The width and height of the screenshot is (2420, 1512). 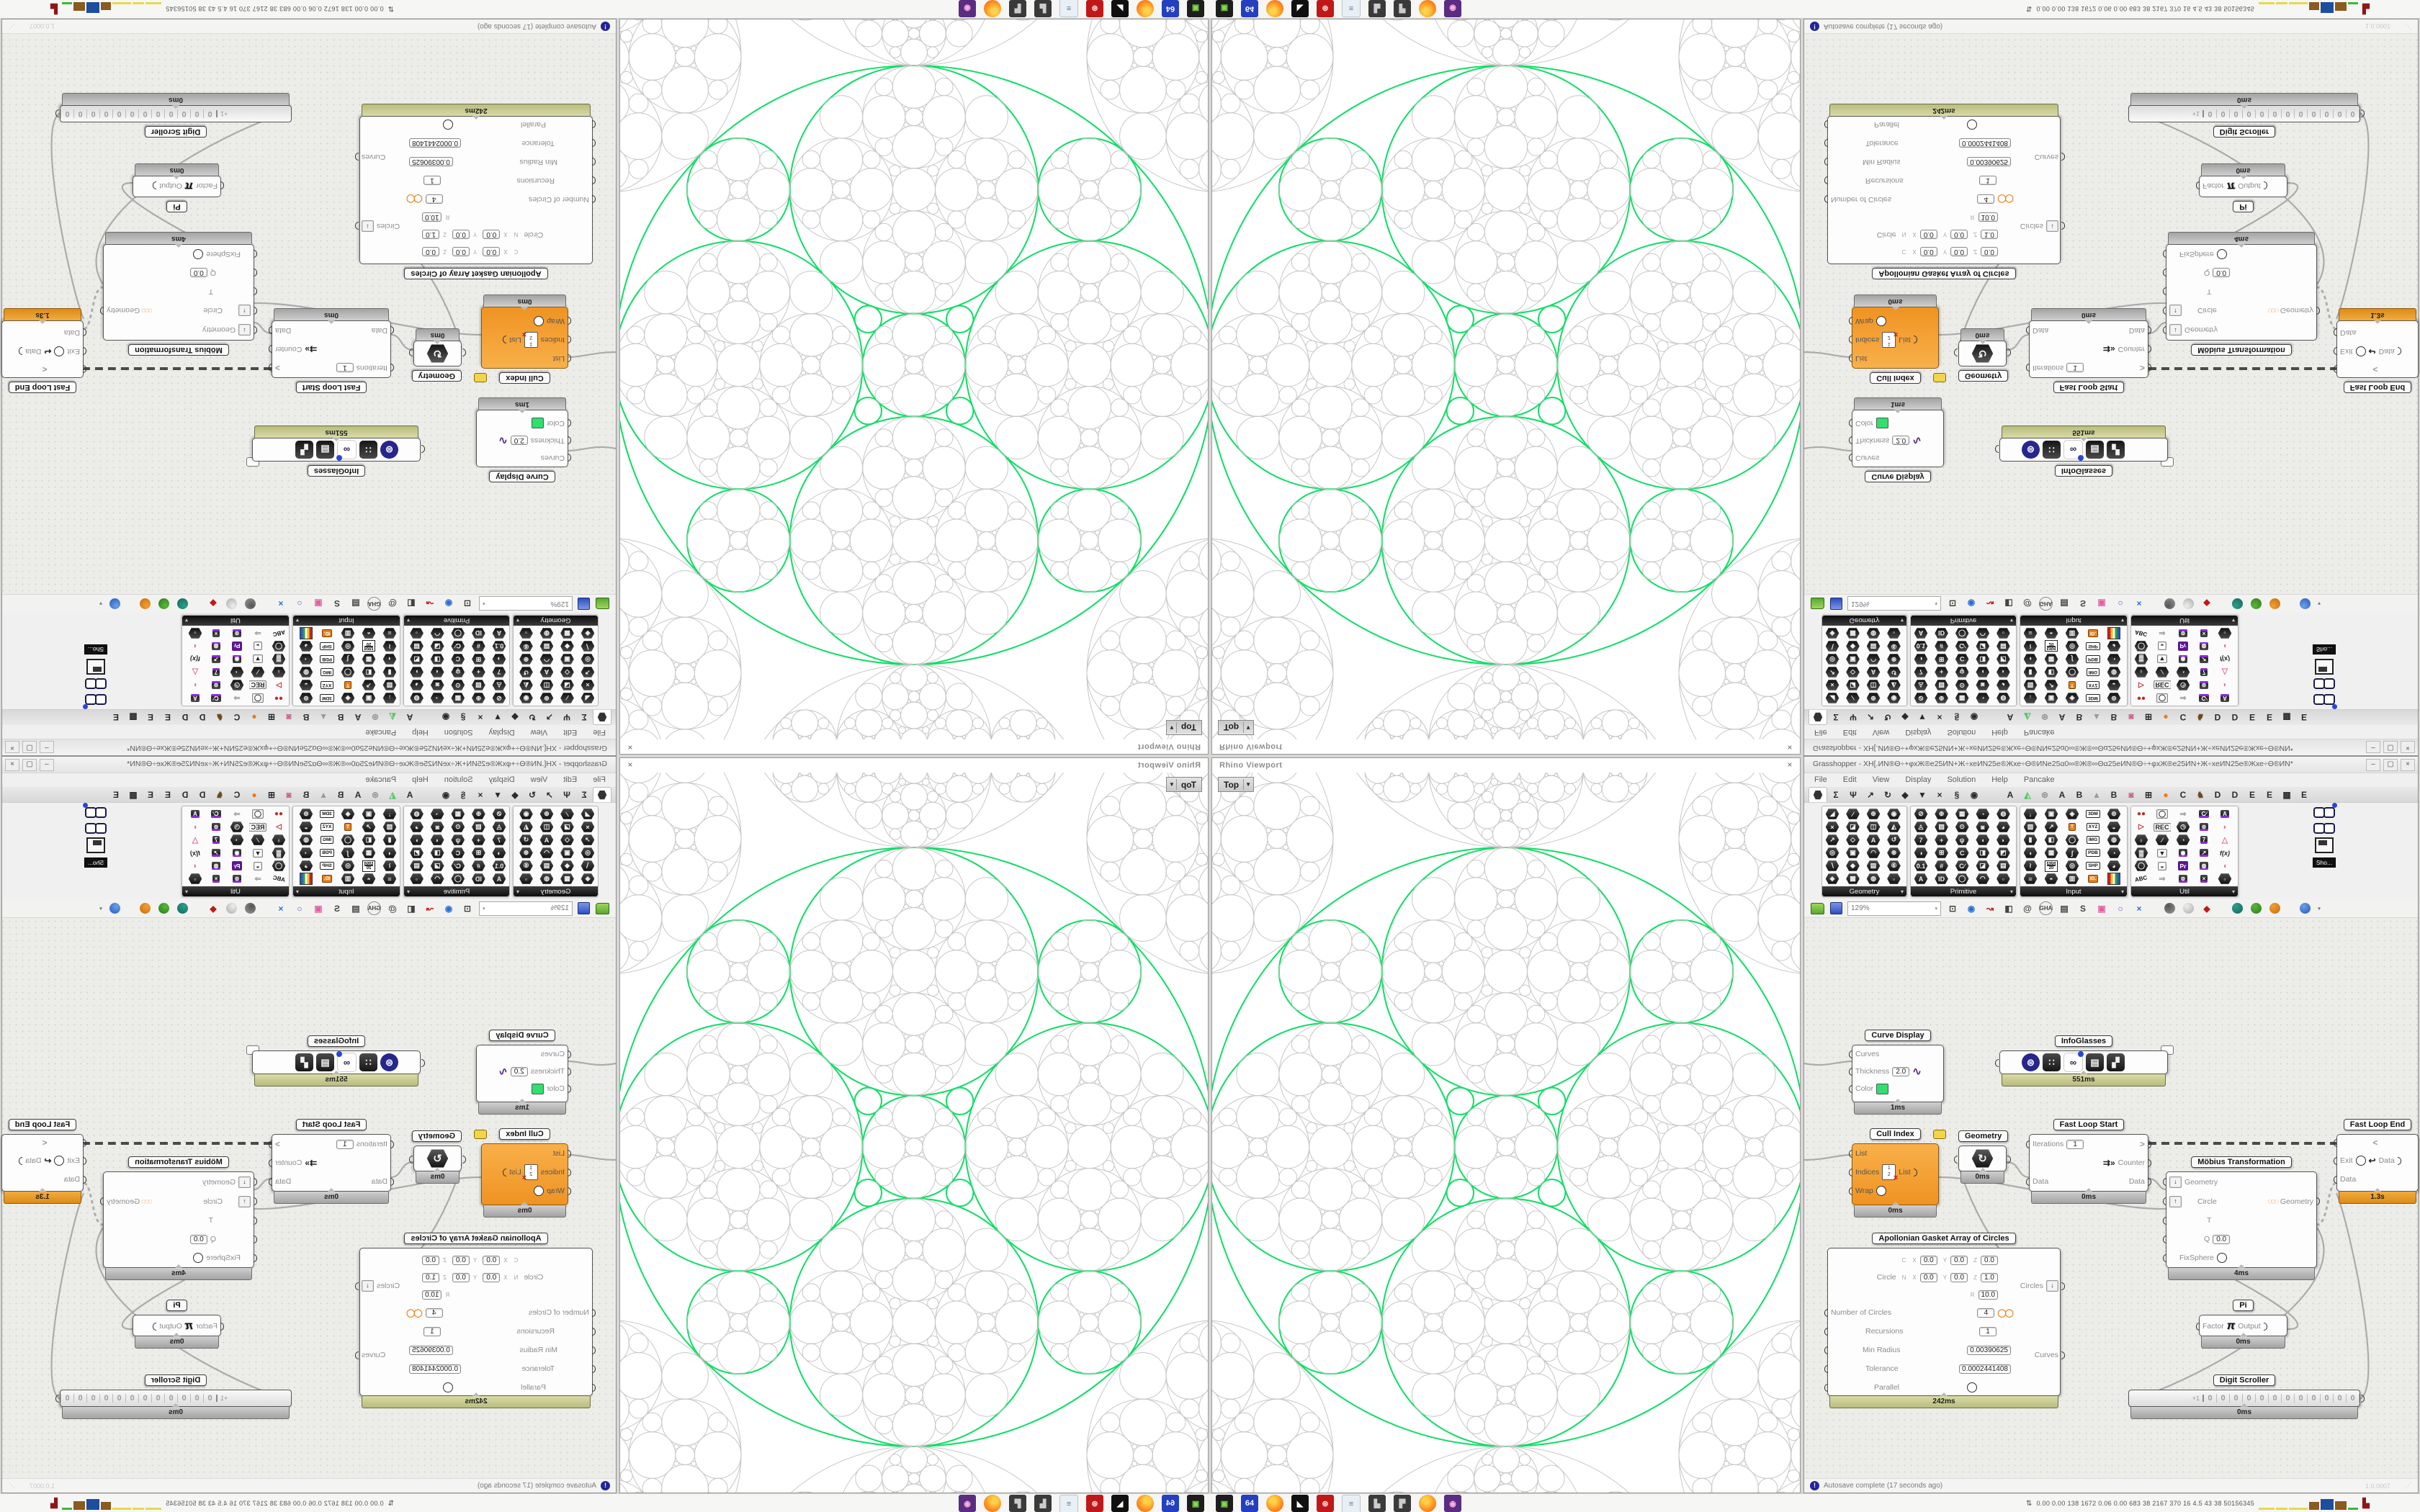 I want to click on tab-plugin-12: D, so click(x=2217, y=795).